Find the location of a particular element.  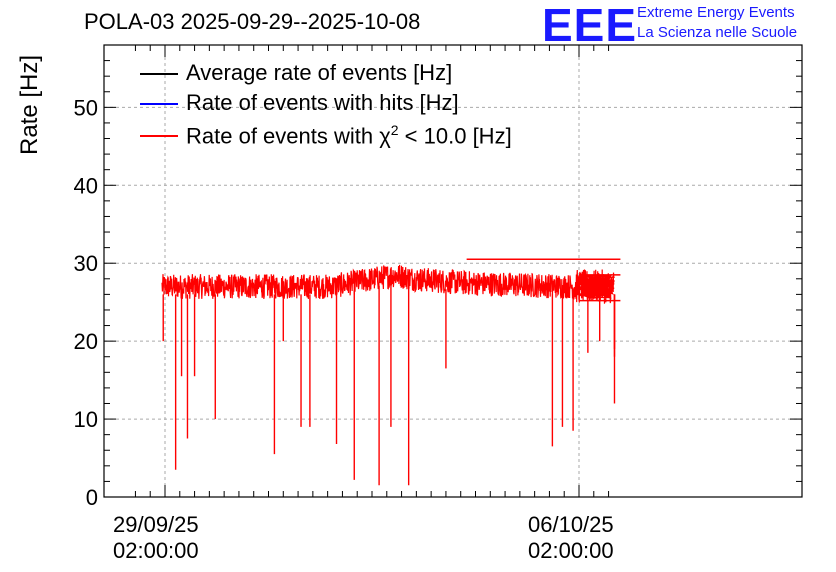

x-tick-date-2: 06/10/25 is located at coordinates (571, 524).